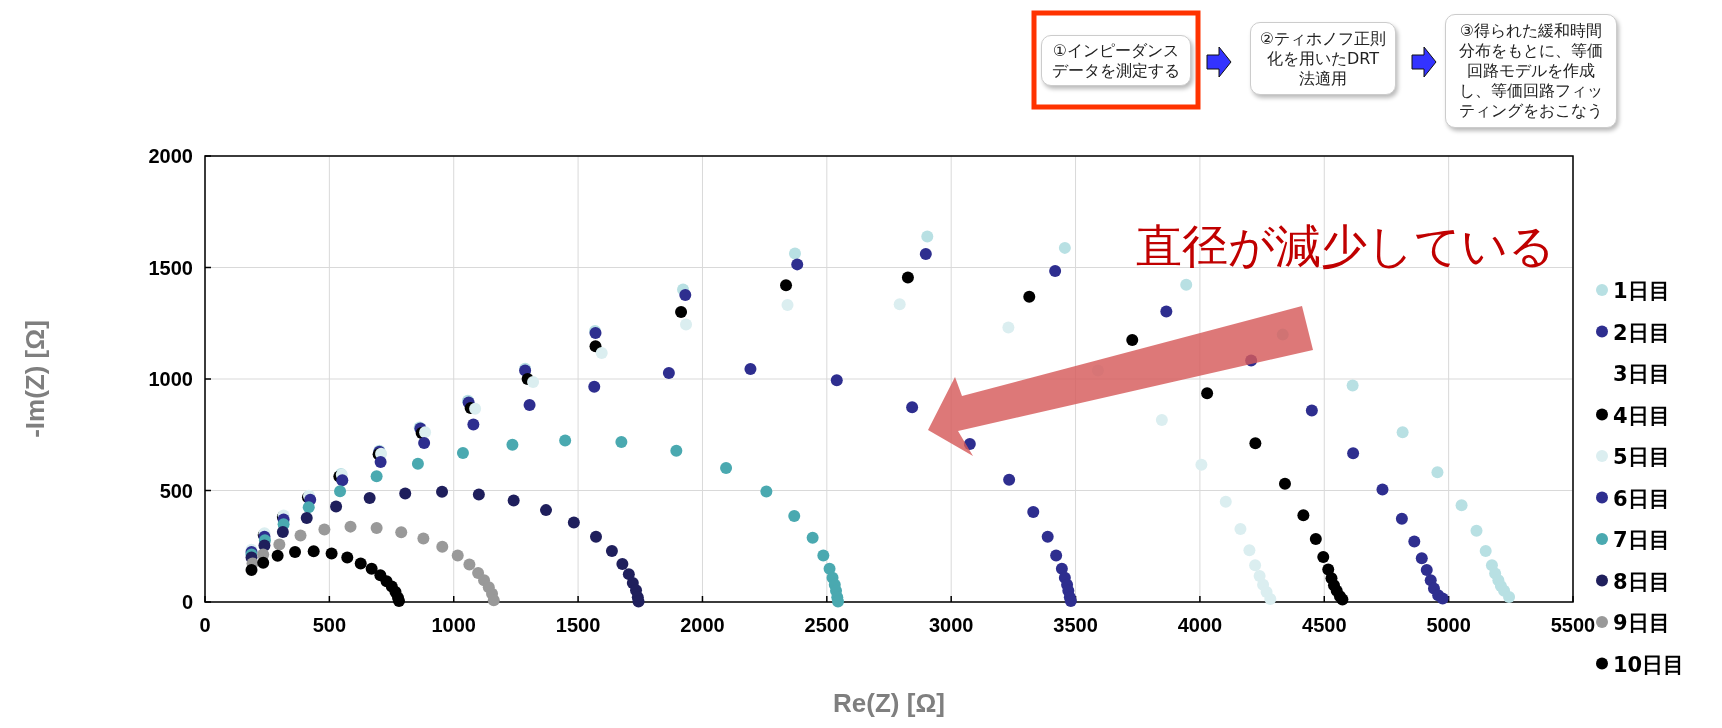 The width and height of the screenshot is (1722, 728). What do you see at coordinates (176, 490) in the screenshot?
I see `y-tick-label: 500` at bounding box center [176, 490].